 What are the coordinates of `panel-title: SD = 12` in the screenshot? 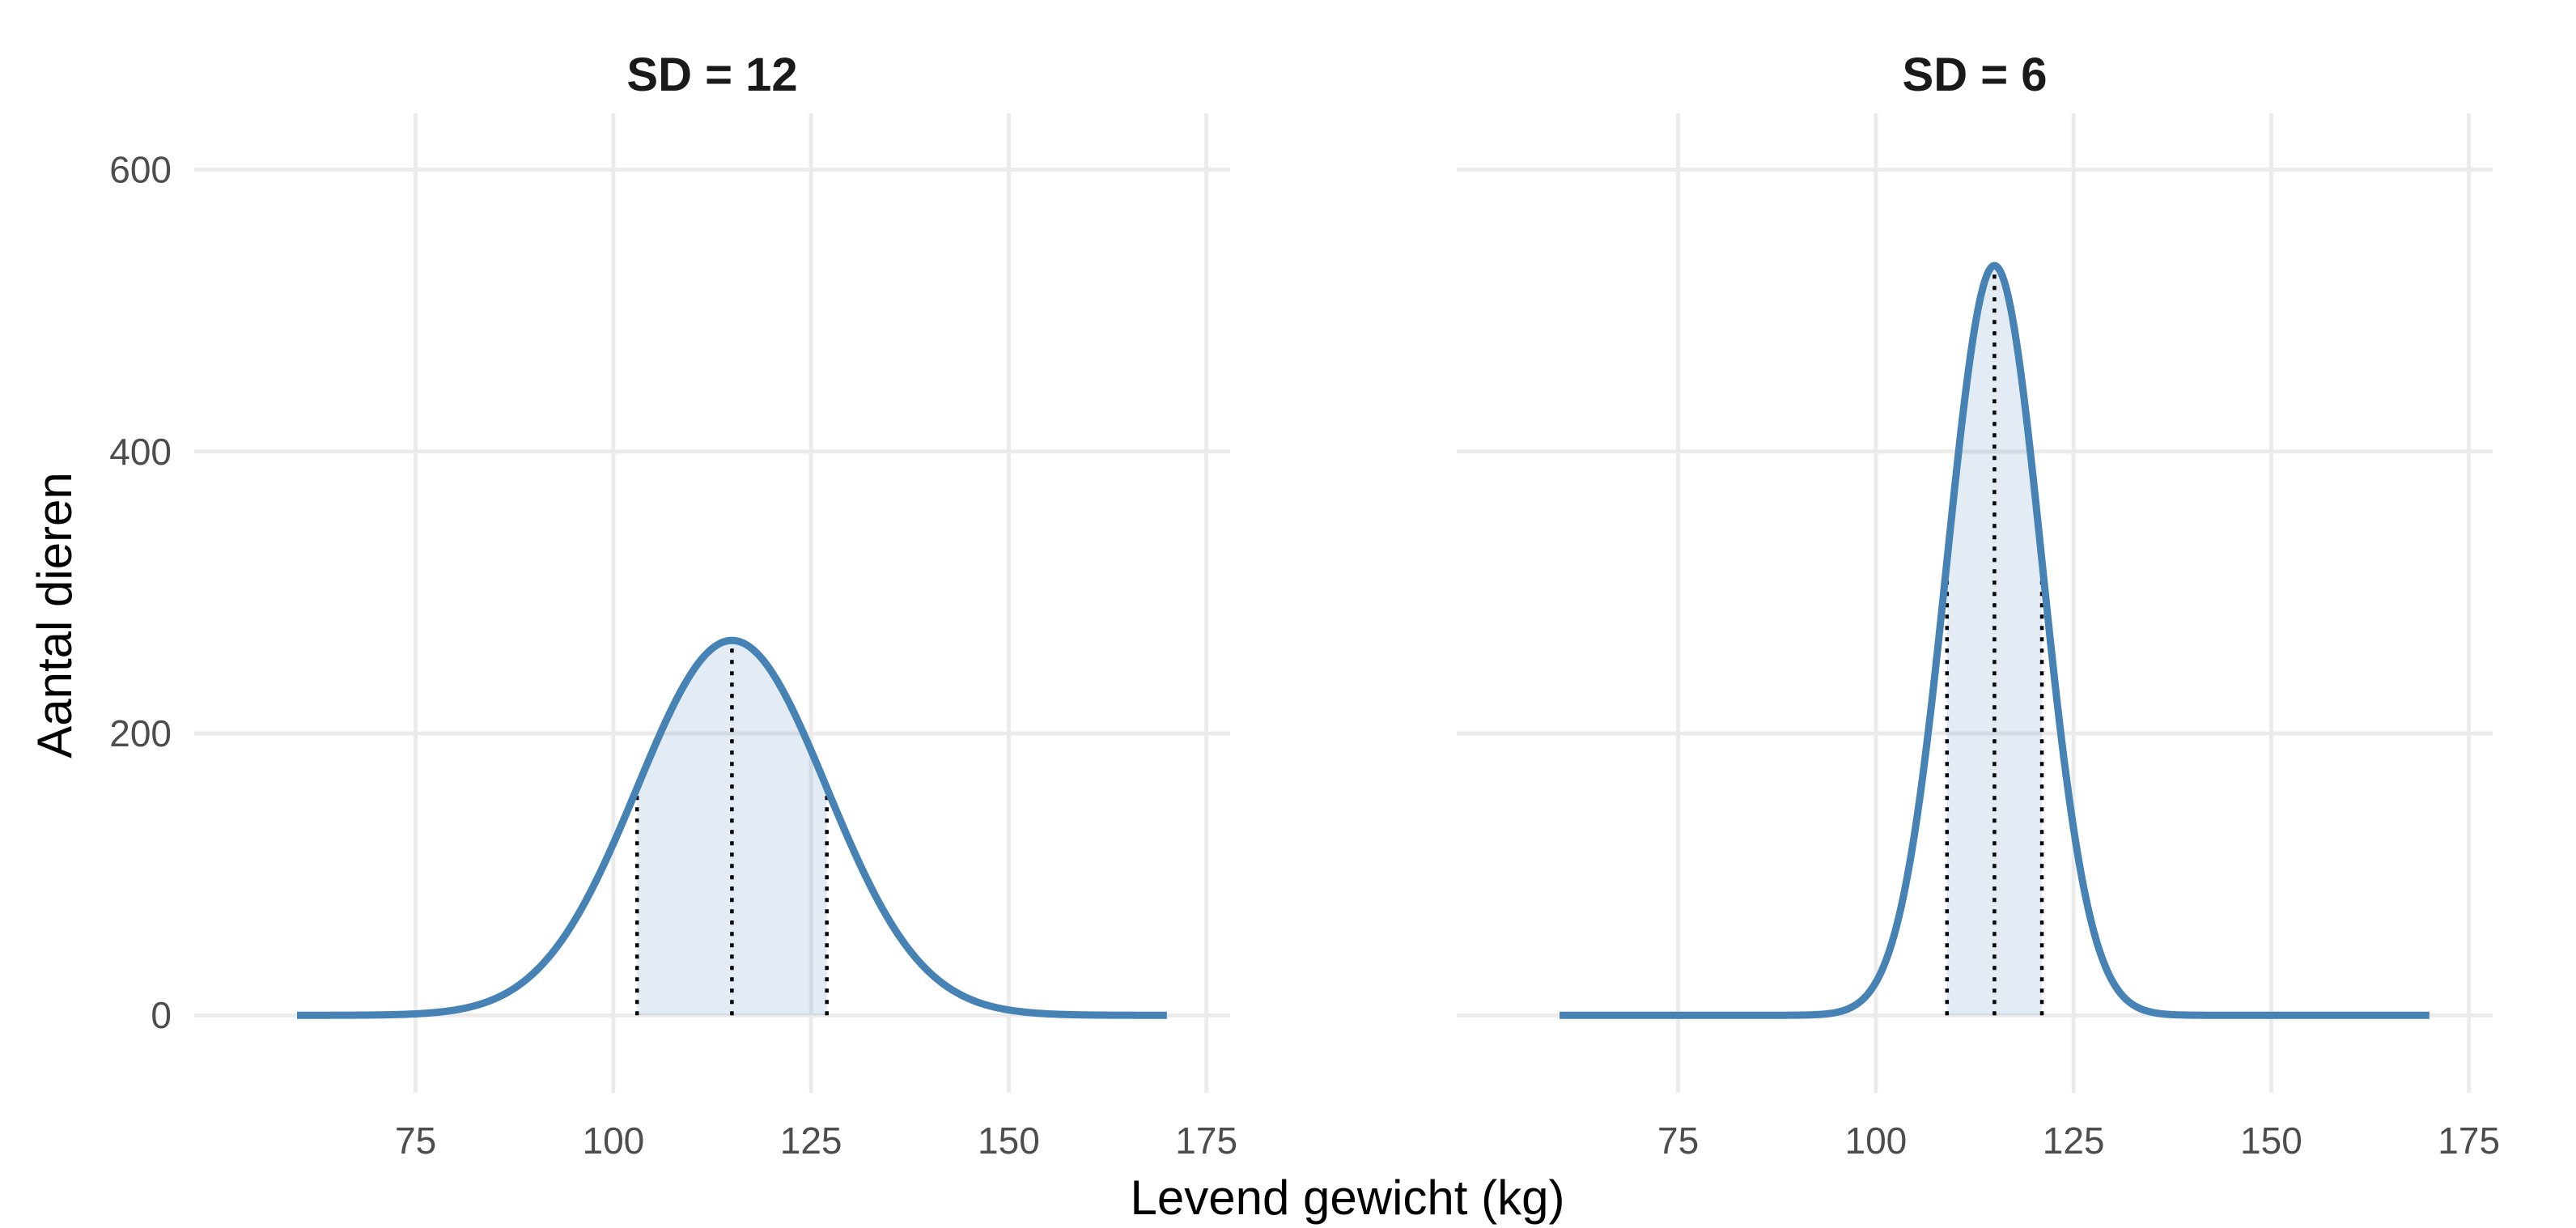 It's located at (711, 75).